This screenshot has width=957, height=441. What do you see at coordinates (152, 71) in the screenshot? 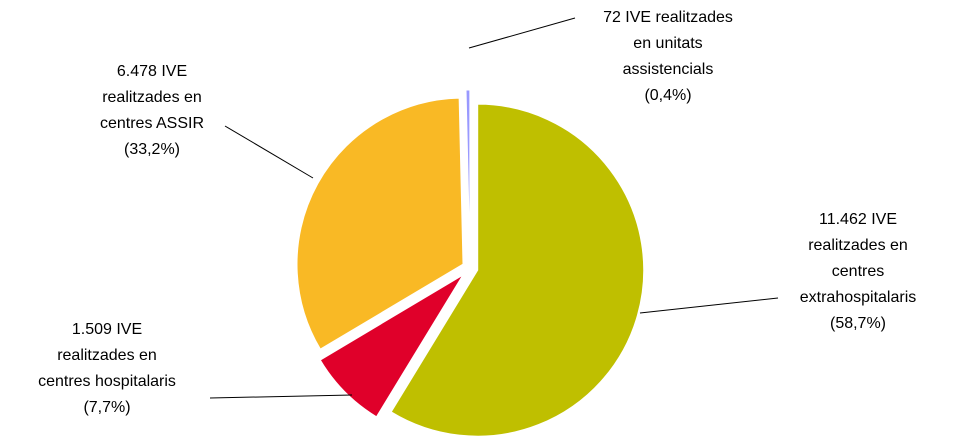
I see `data-label: 6.478 IVE` at bounding box center [152, 71].